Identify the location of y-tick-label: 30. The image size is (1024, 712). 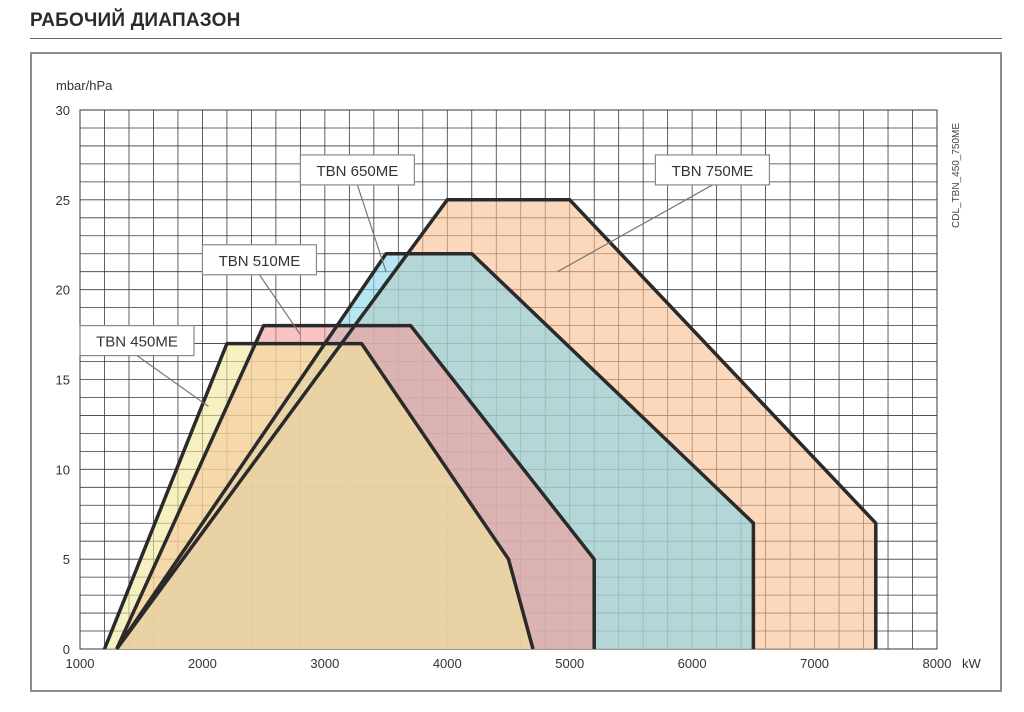
(63, 110).